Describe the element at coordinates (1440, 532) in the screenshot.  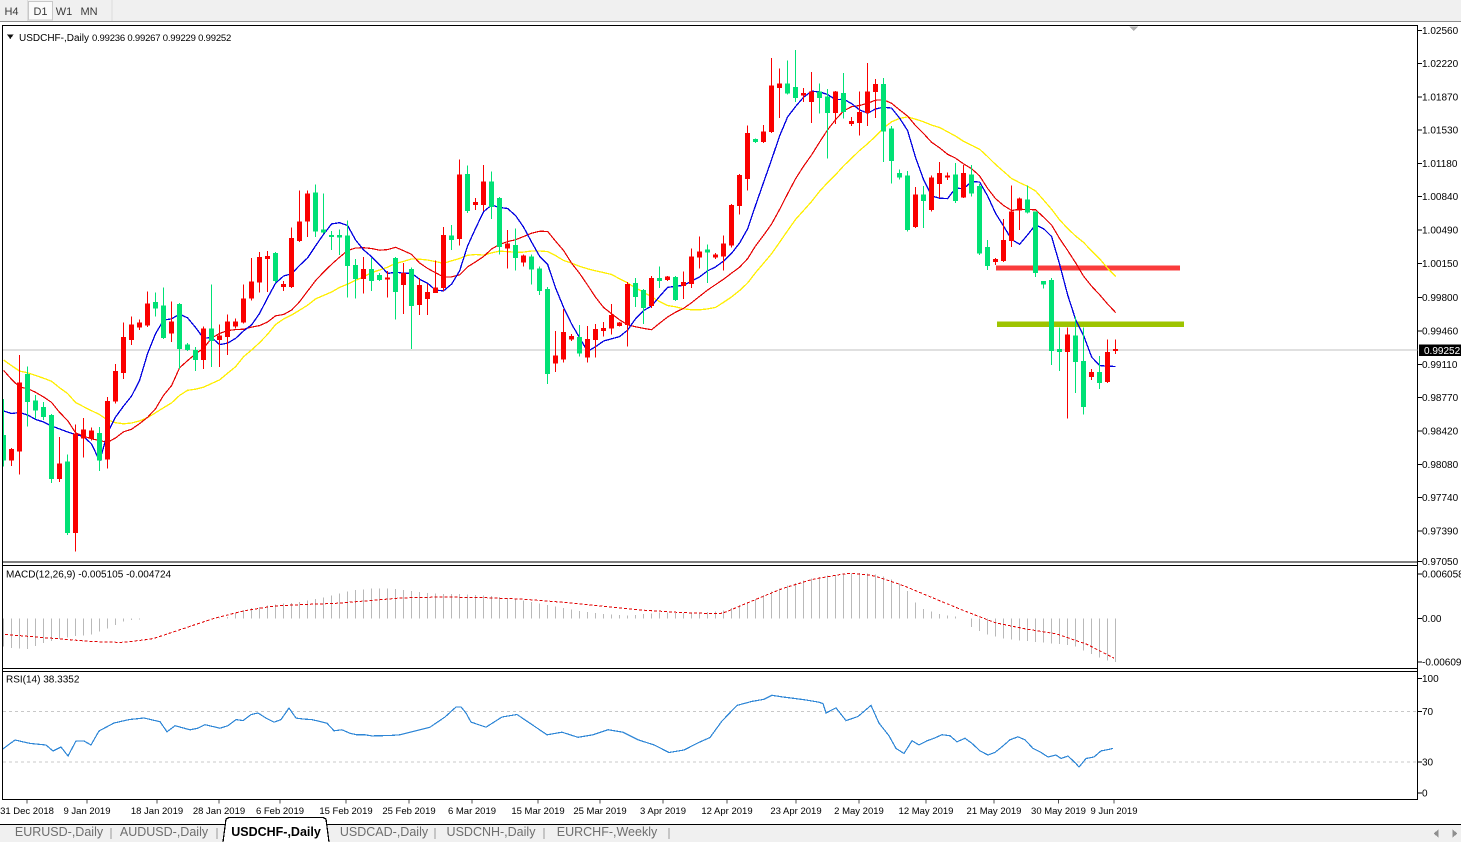
I see `svg-text: 0.97390` at that location.